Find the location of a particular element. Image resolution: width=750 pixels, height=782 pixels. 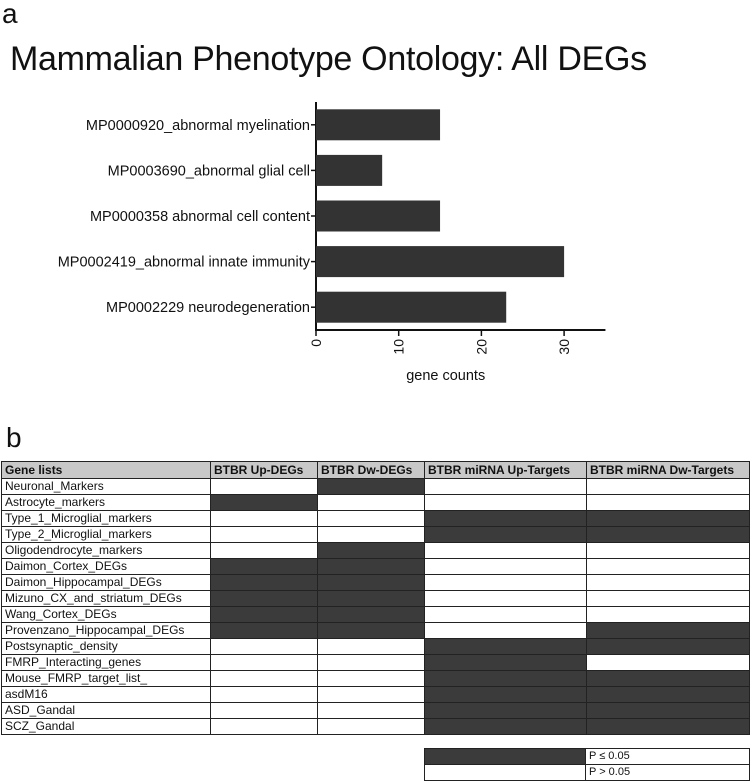

table-row: asdM16 is located at coordinates (375, 694).